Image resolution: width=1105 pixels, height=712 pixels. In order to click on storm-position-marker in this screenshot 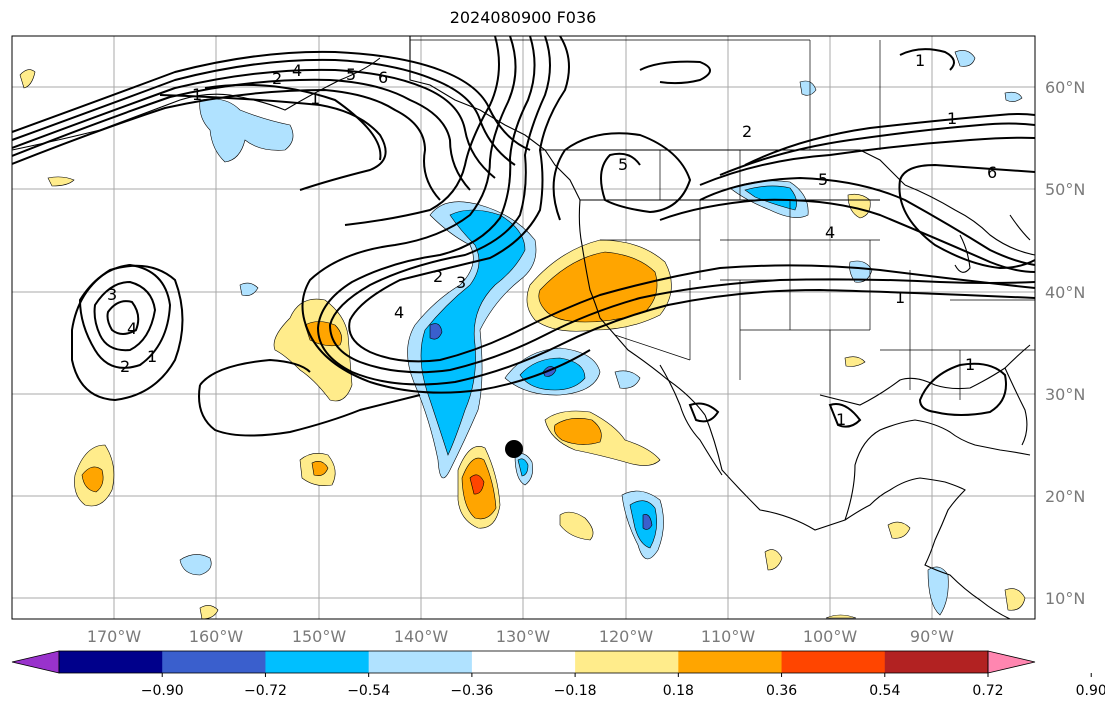, I will do `click(514, 449)`.